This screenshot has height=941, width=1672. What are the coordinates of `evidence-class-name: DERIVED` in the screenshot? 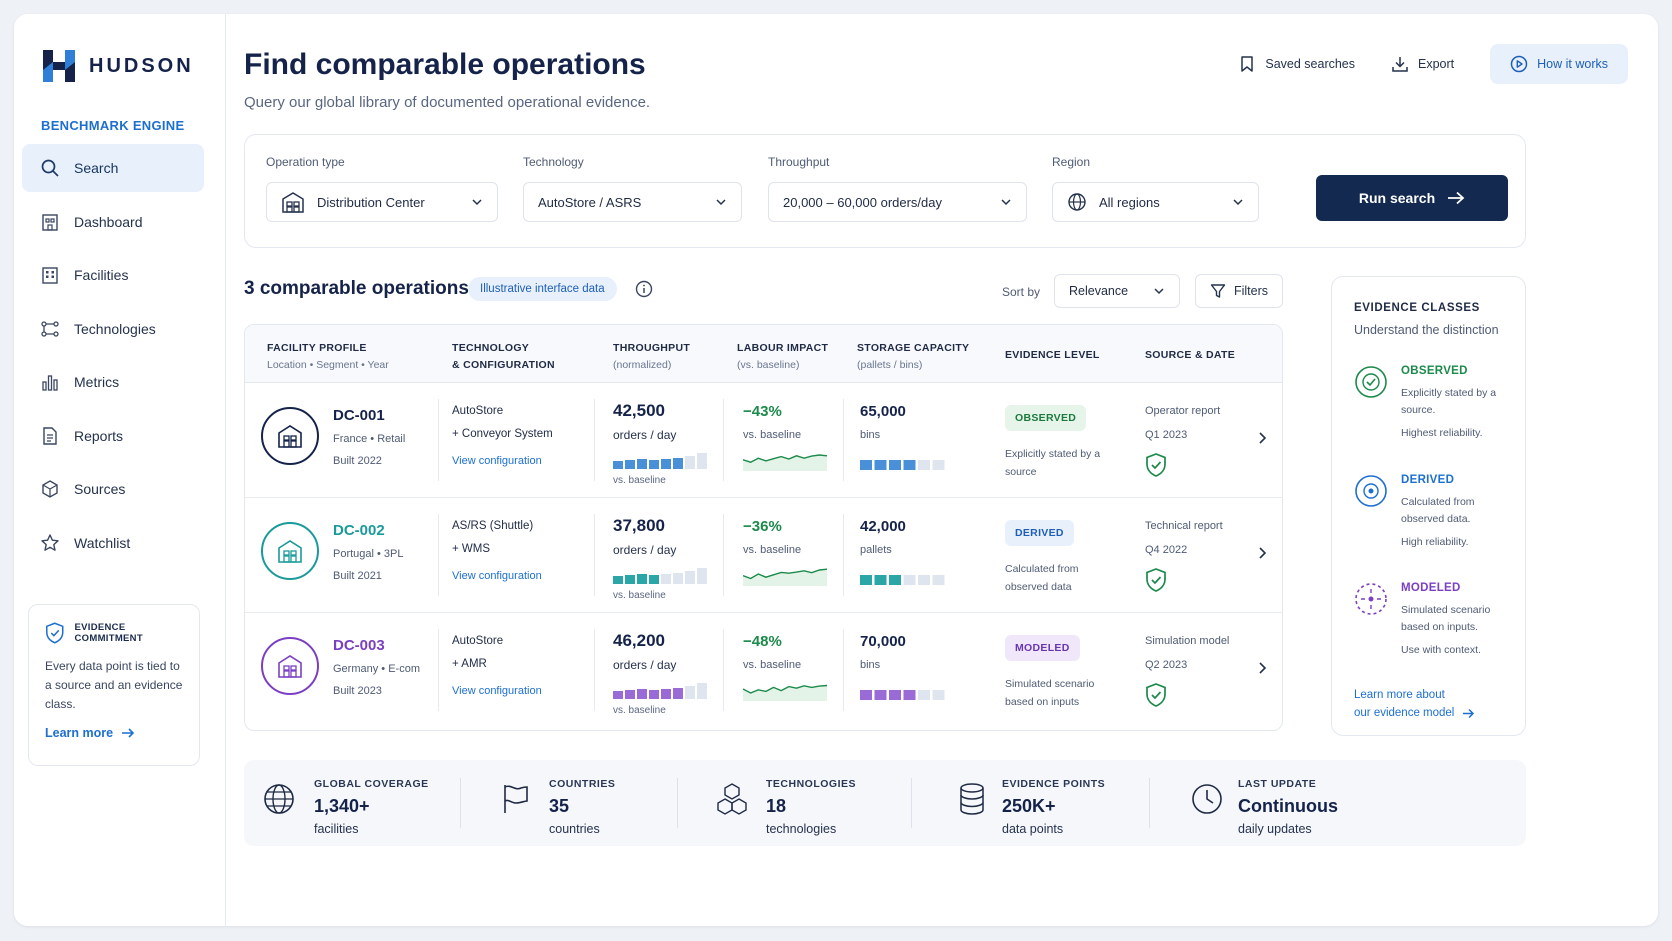 It's located at (1428, 480).